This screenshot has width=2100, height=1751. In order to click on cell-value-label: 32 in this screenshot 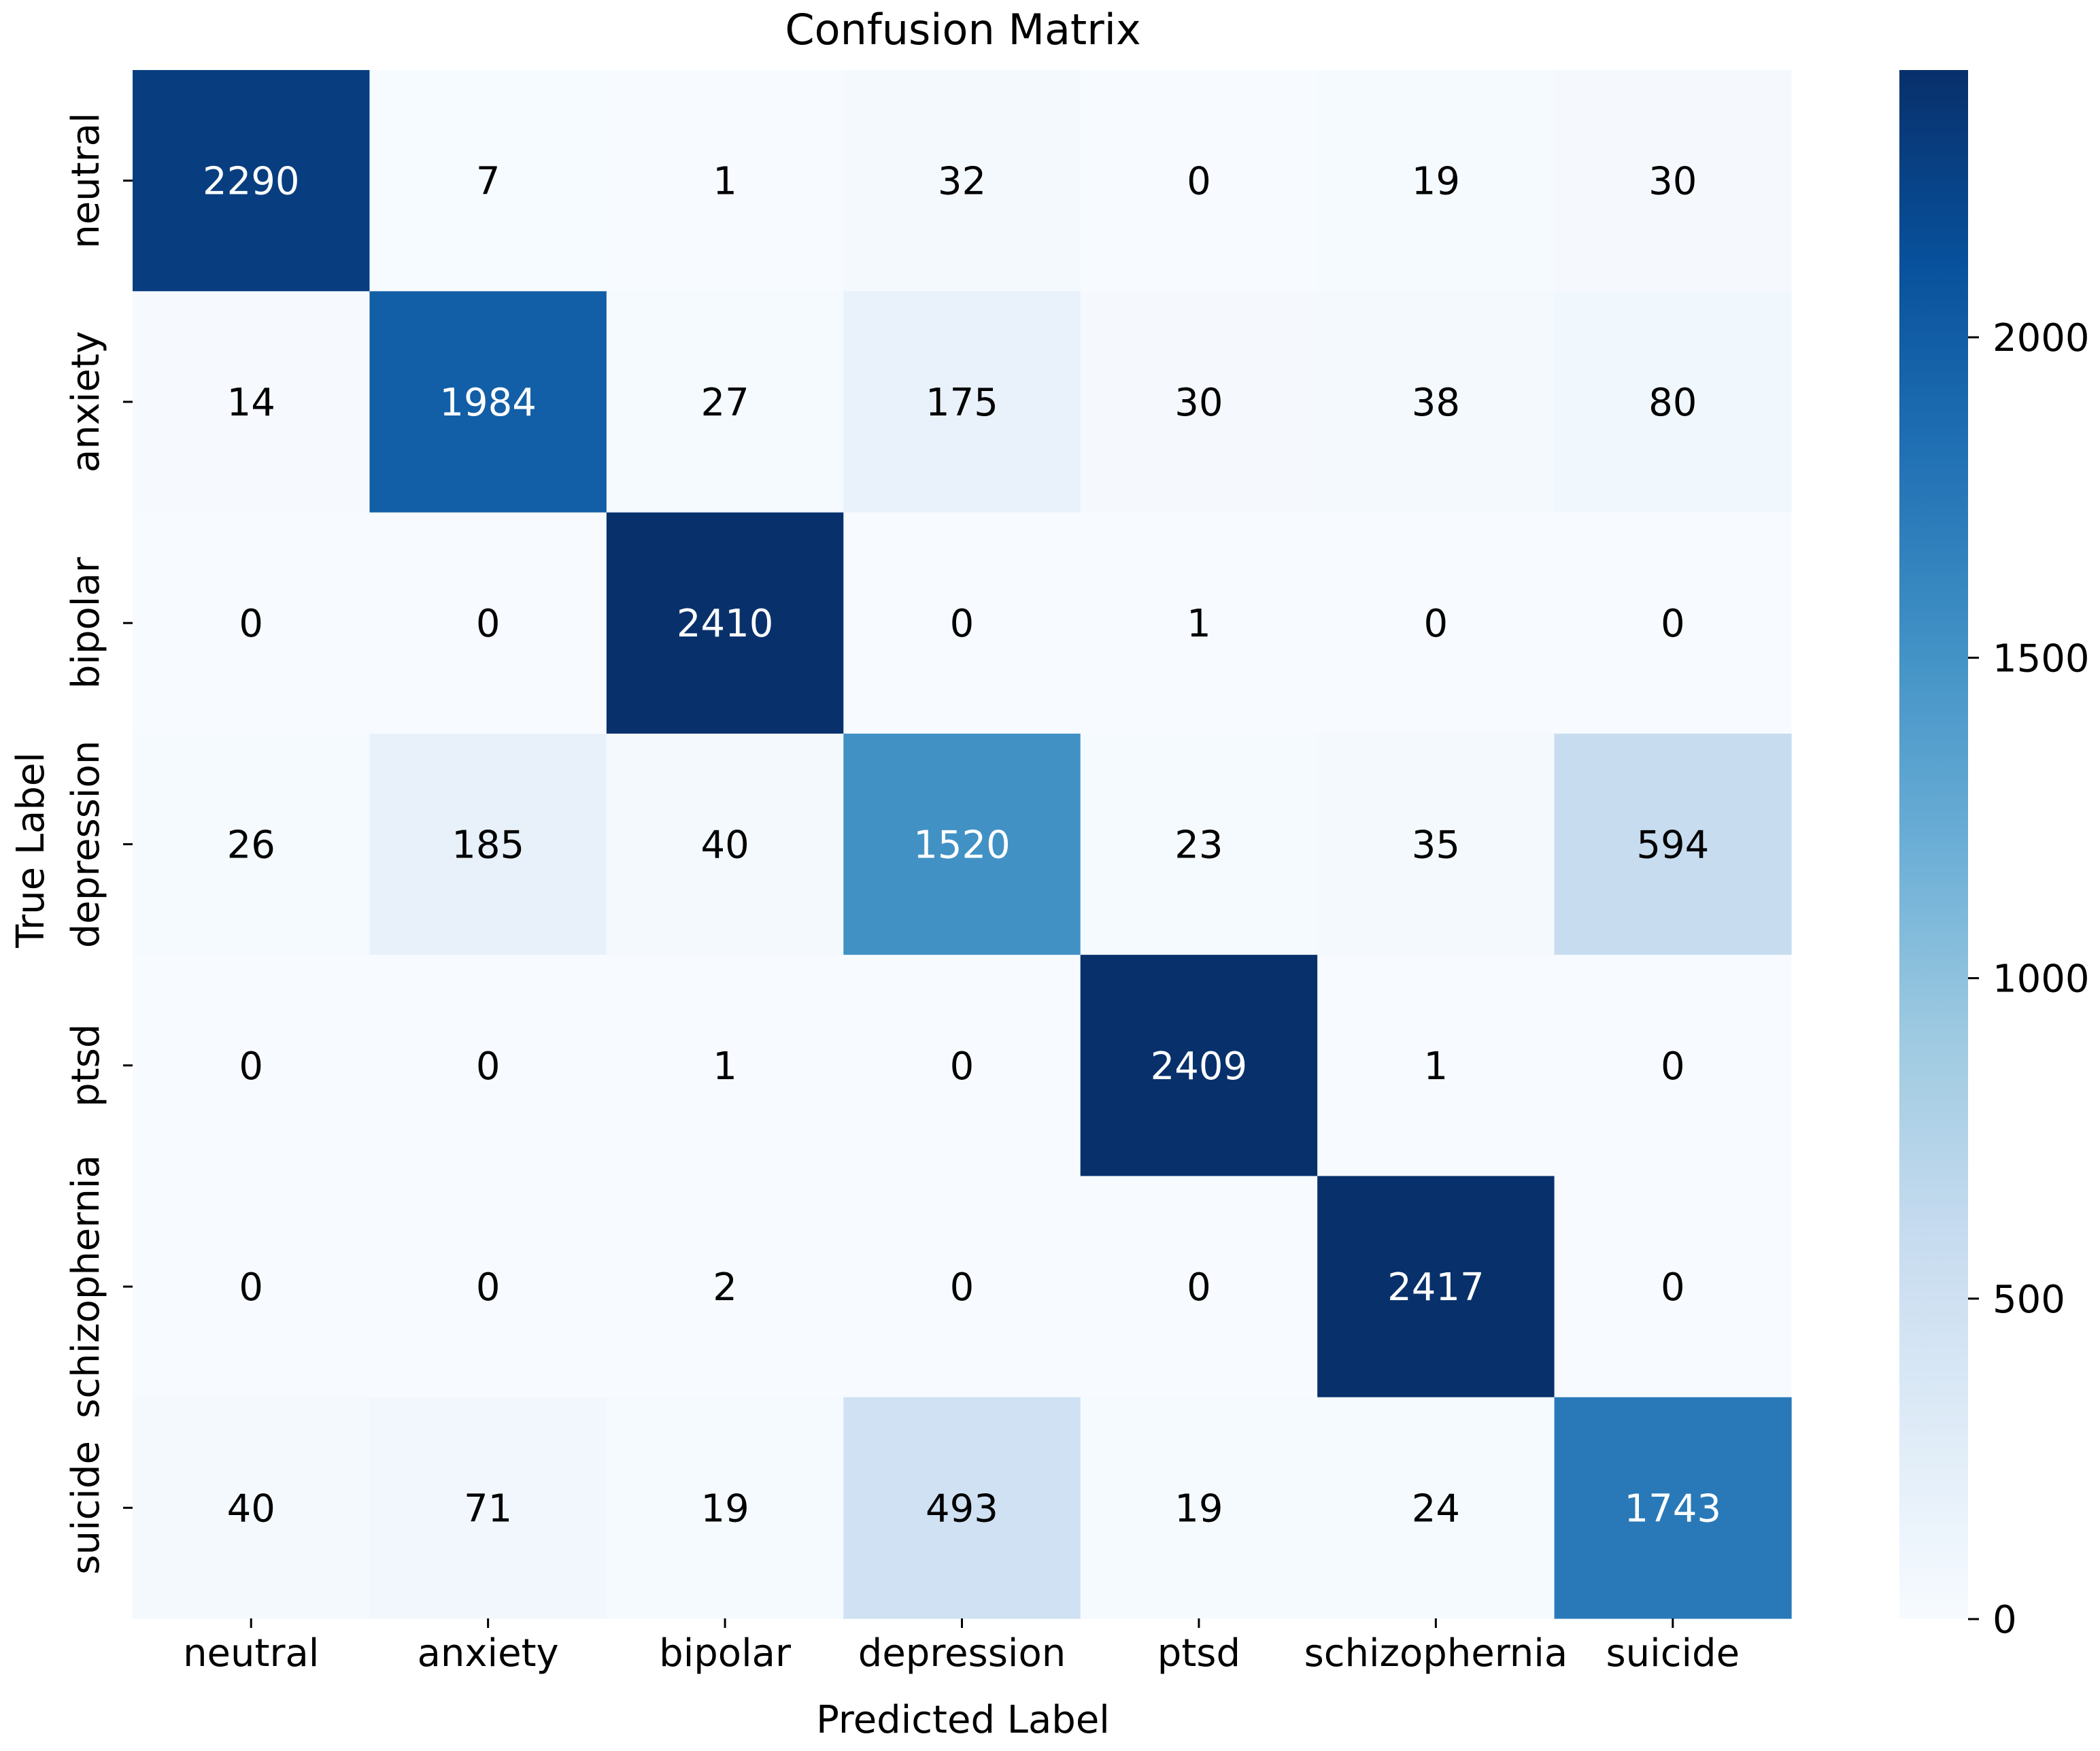, I will do `click(962, 182)`.